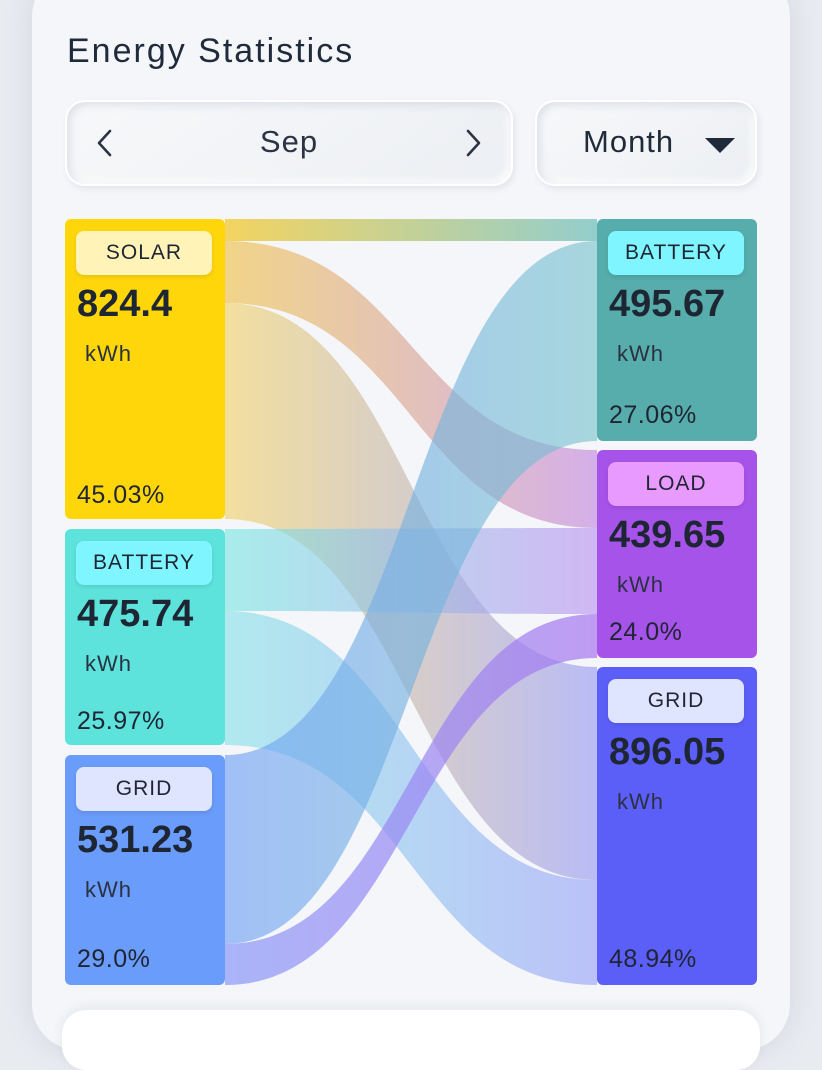  I want to click on source-node-battery-label: BATTERY, so click(144, 563).